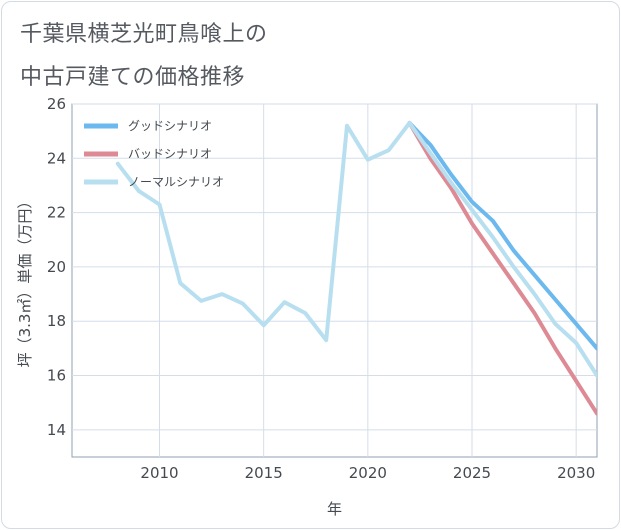 The image size is (621, 530). I want to click on x-tick-label: 2010, so click(159, 473).